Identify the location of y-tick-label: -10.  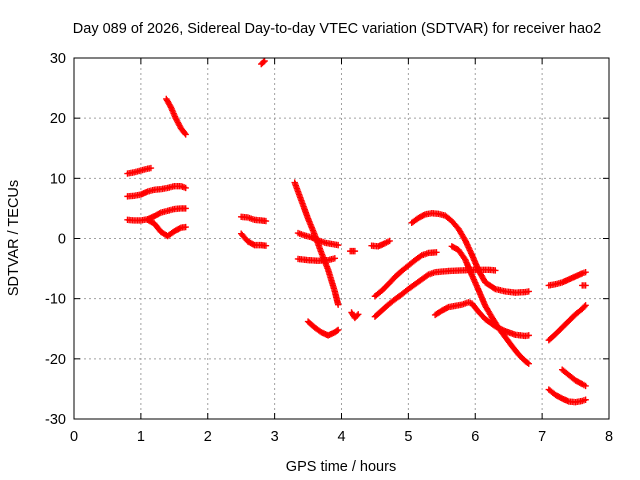
(55, 300).